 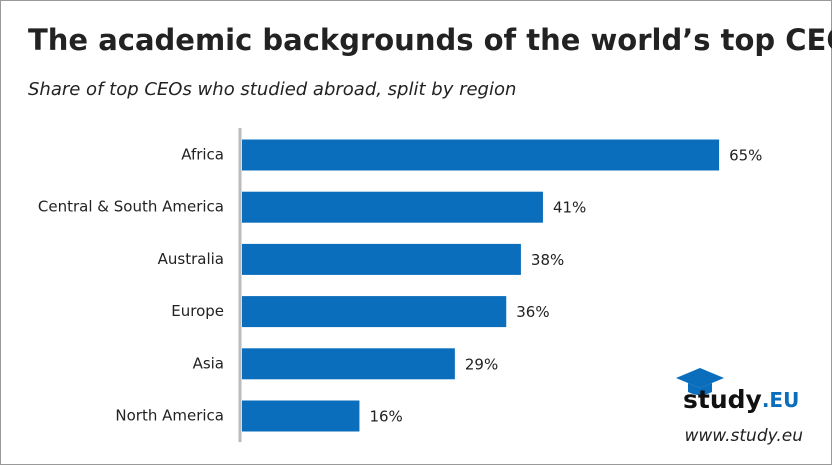 I want to click on category-label: Europe, so click(x=197, y=311).